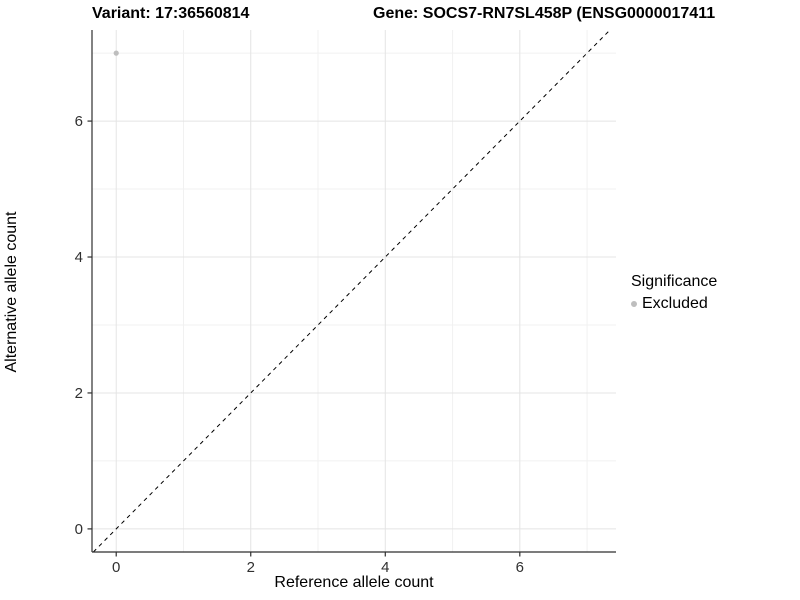  What do you see at coordinates (544, 13) in the screenshot?
I see `plot-title-gene: Gene: SOCS7-RN7SL458P (ENSG0000017411` at bounding box center [544, 13].